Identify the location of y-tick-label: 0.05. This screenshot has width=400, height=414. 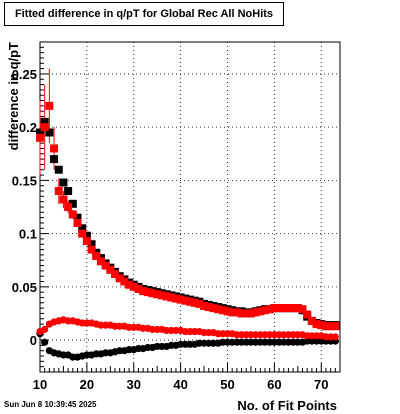
(24, 287).